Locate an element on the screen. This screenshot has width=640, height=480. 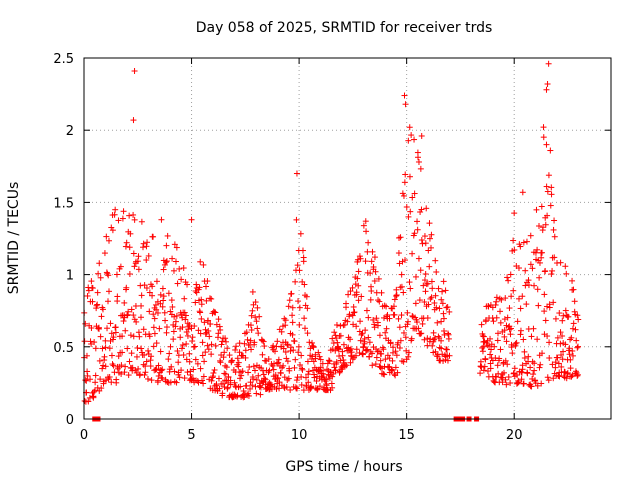
y-tick-label: 1 is located at coordinates (70, 276).